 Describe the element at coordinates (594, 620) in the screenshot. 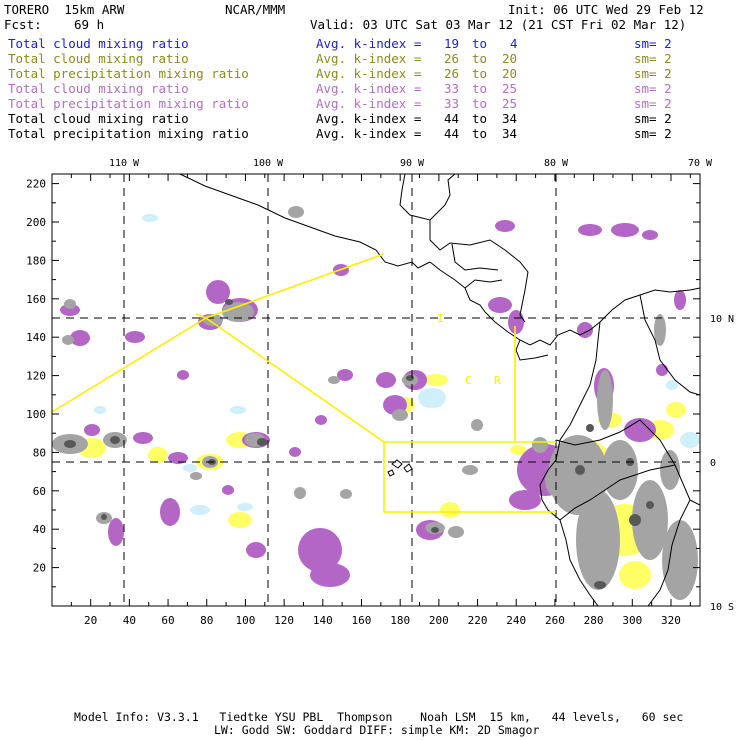

I see `x-tick-label: 280` at that location.